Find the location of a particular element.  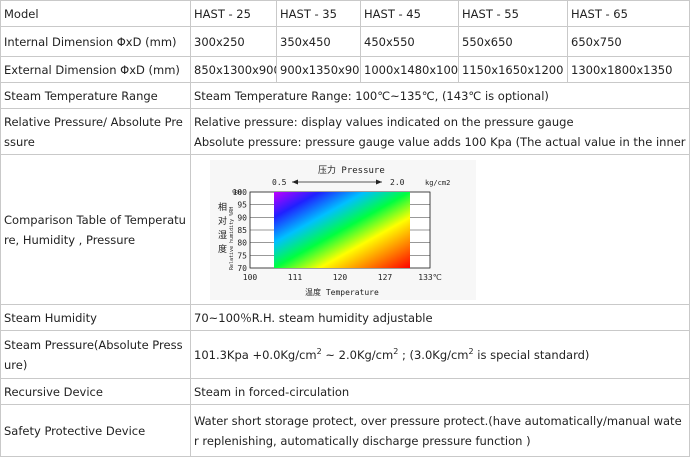

sp-sup3: 2 is located at coordinates (471, 351).